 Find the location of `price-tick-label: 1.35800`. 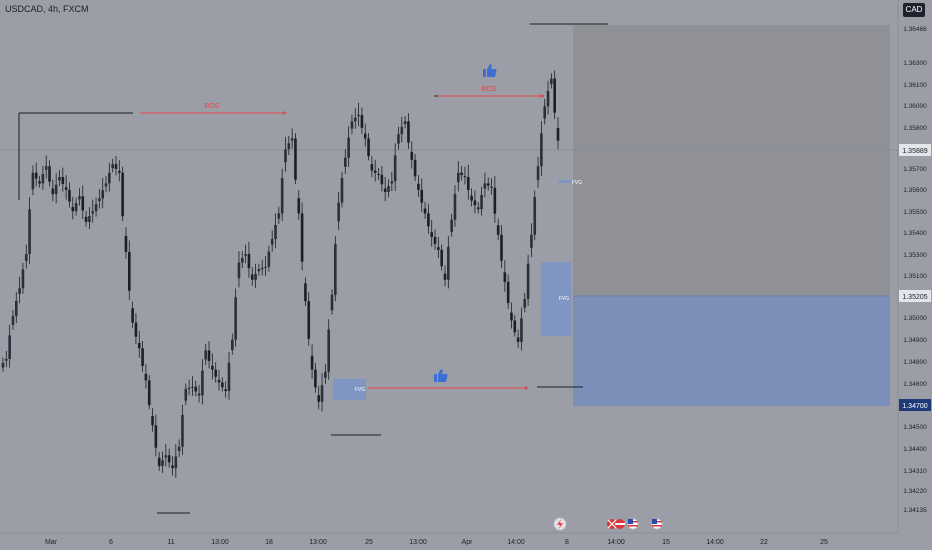

price-tick-label: 1.35800 is located at coordinates (915, 128).